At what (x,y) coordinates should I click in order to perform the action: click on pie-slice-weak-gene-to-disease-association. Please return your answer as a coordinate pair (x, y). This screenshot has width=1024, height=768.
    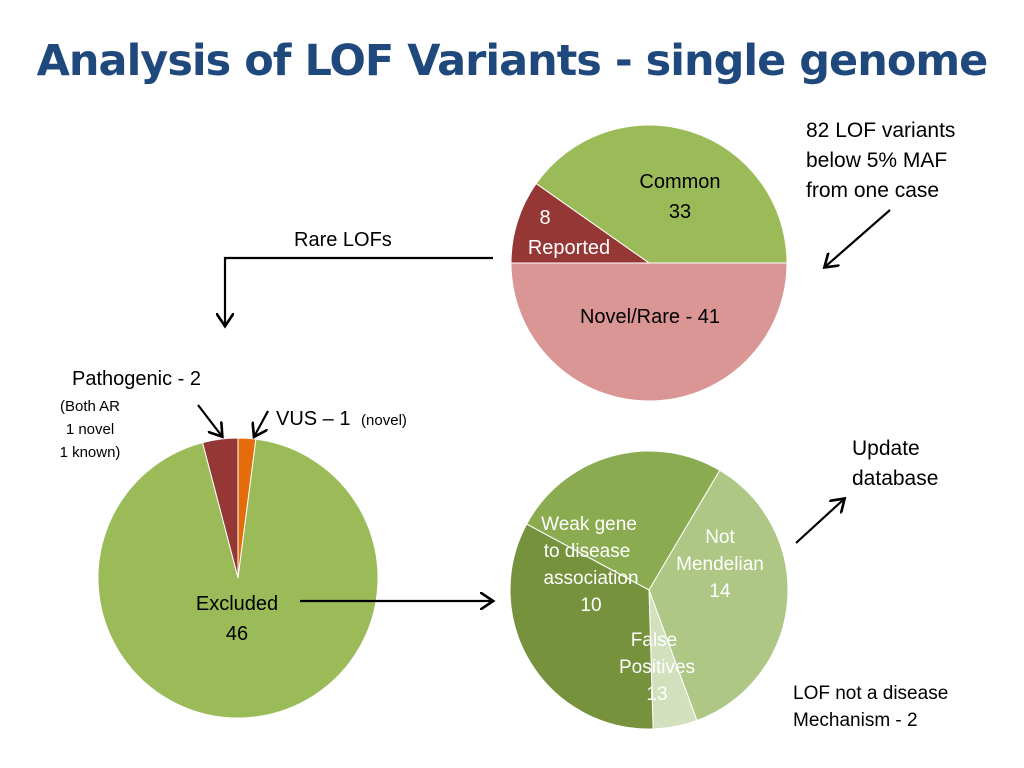
    Looking at the image, I should click on (623, 520).